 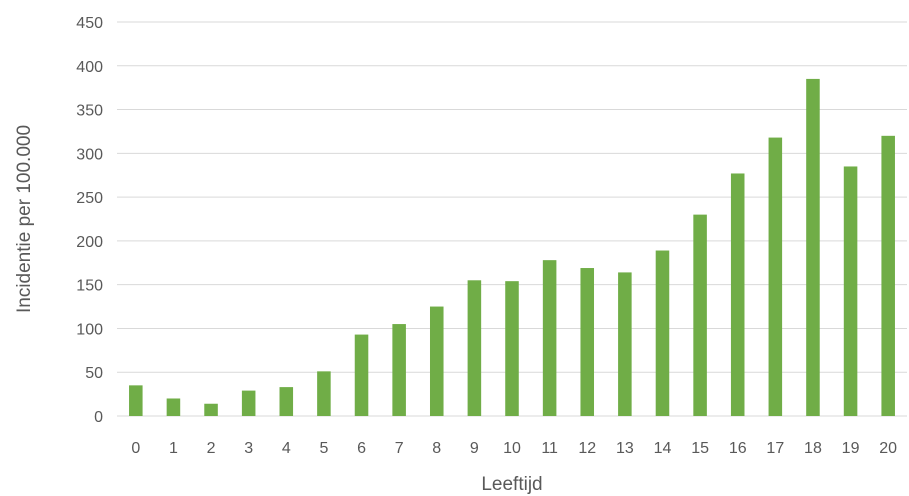 What do you see at coordinates (436, 448) in the screenshot?
I see `x-tick-label: 8` at bounding box center [436, 448].